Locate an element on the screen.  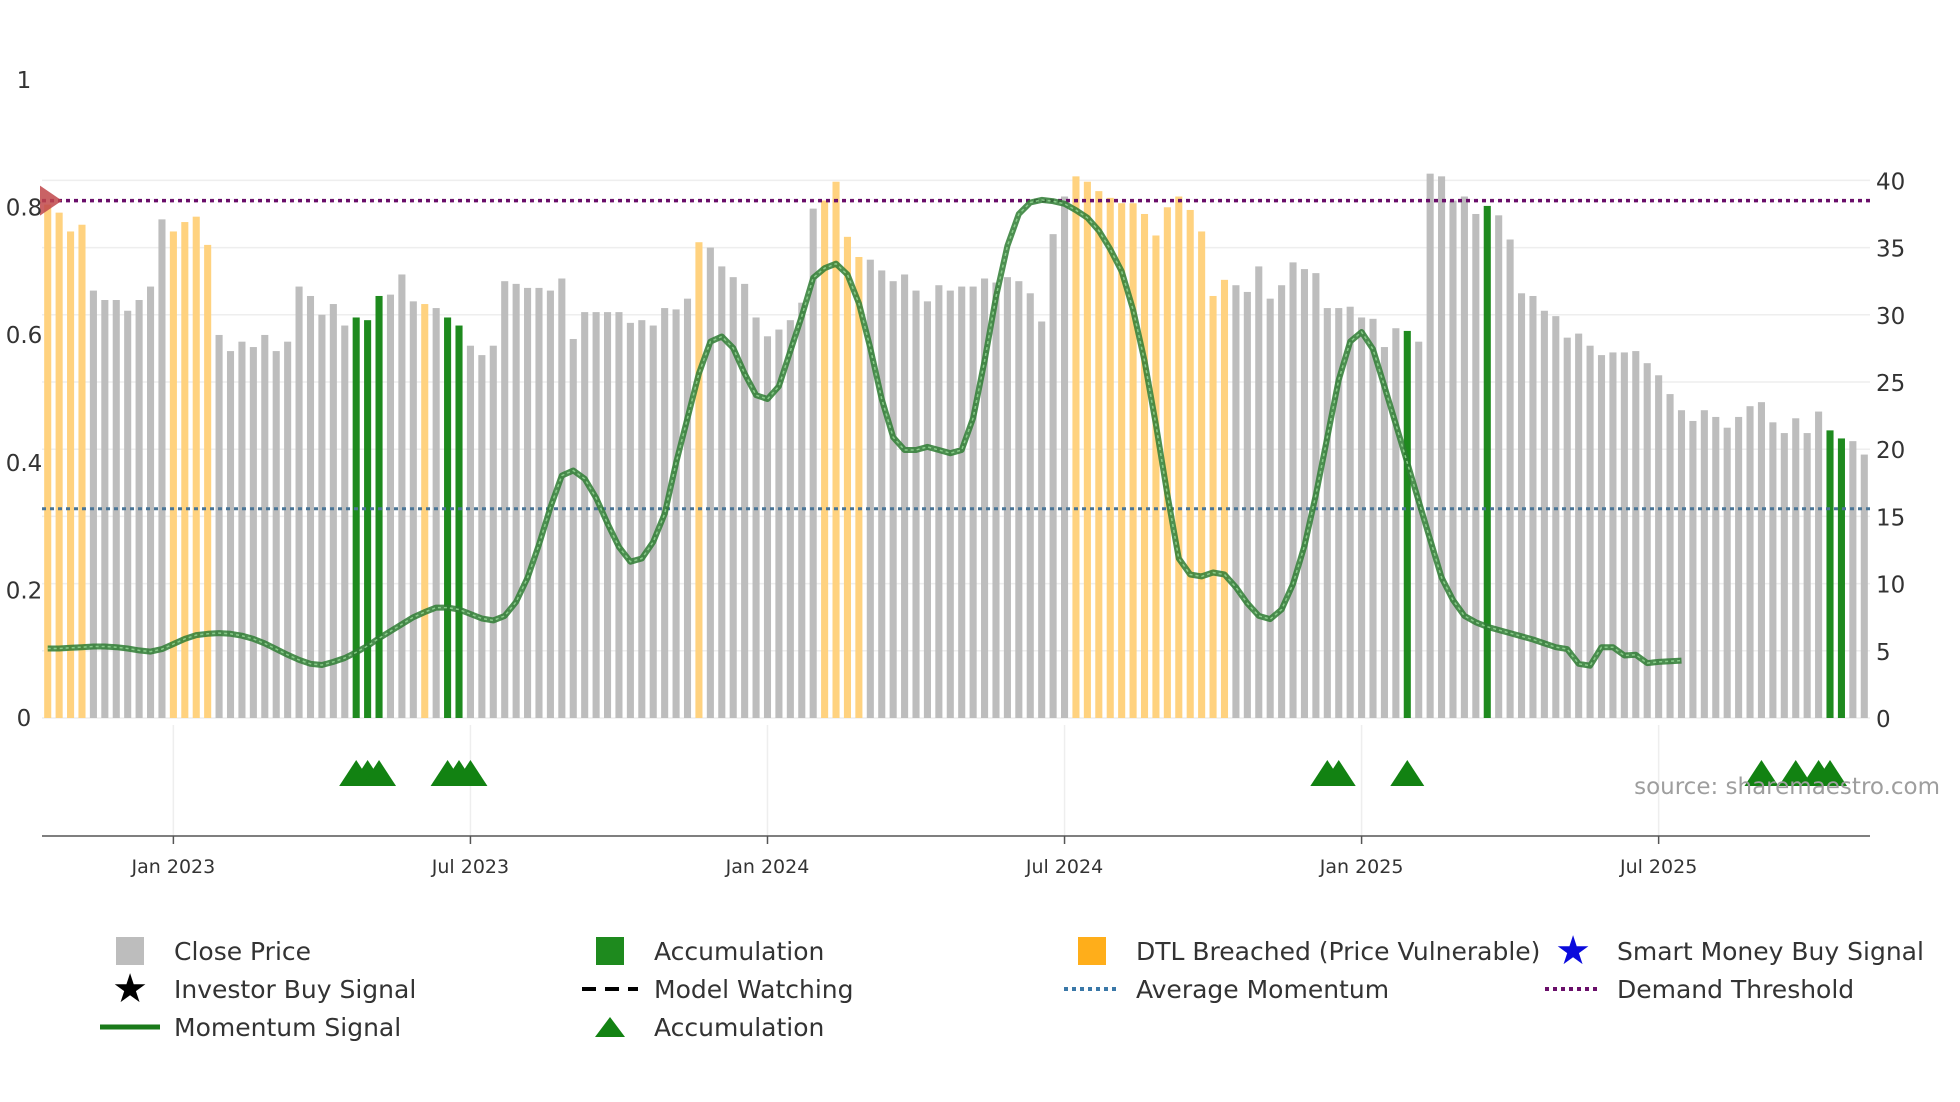
left-axis-tick: 0.8 is located at coordinates (24, 209).